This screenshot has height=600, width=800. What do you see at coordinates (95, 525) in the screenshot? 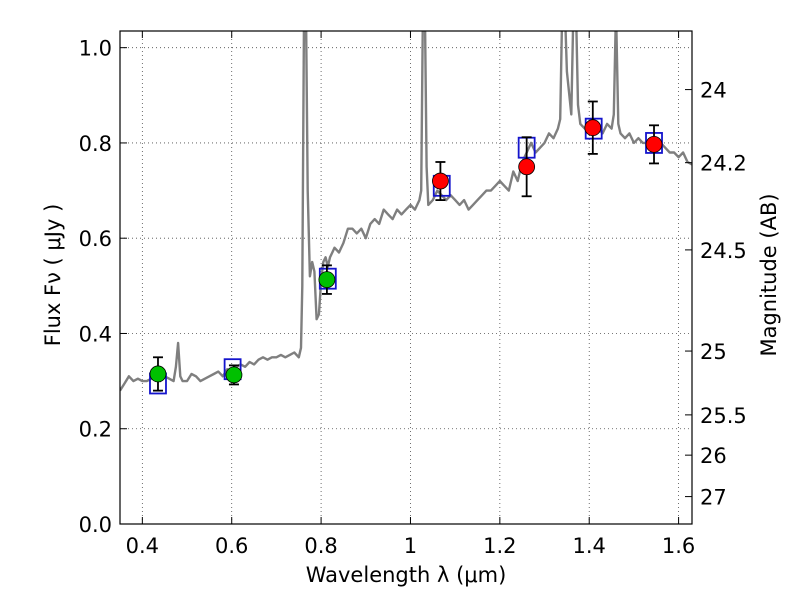
I see `y-tick-label: 0.0` at bounding box center [95, 525].